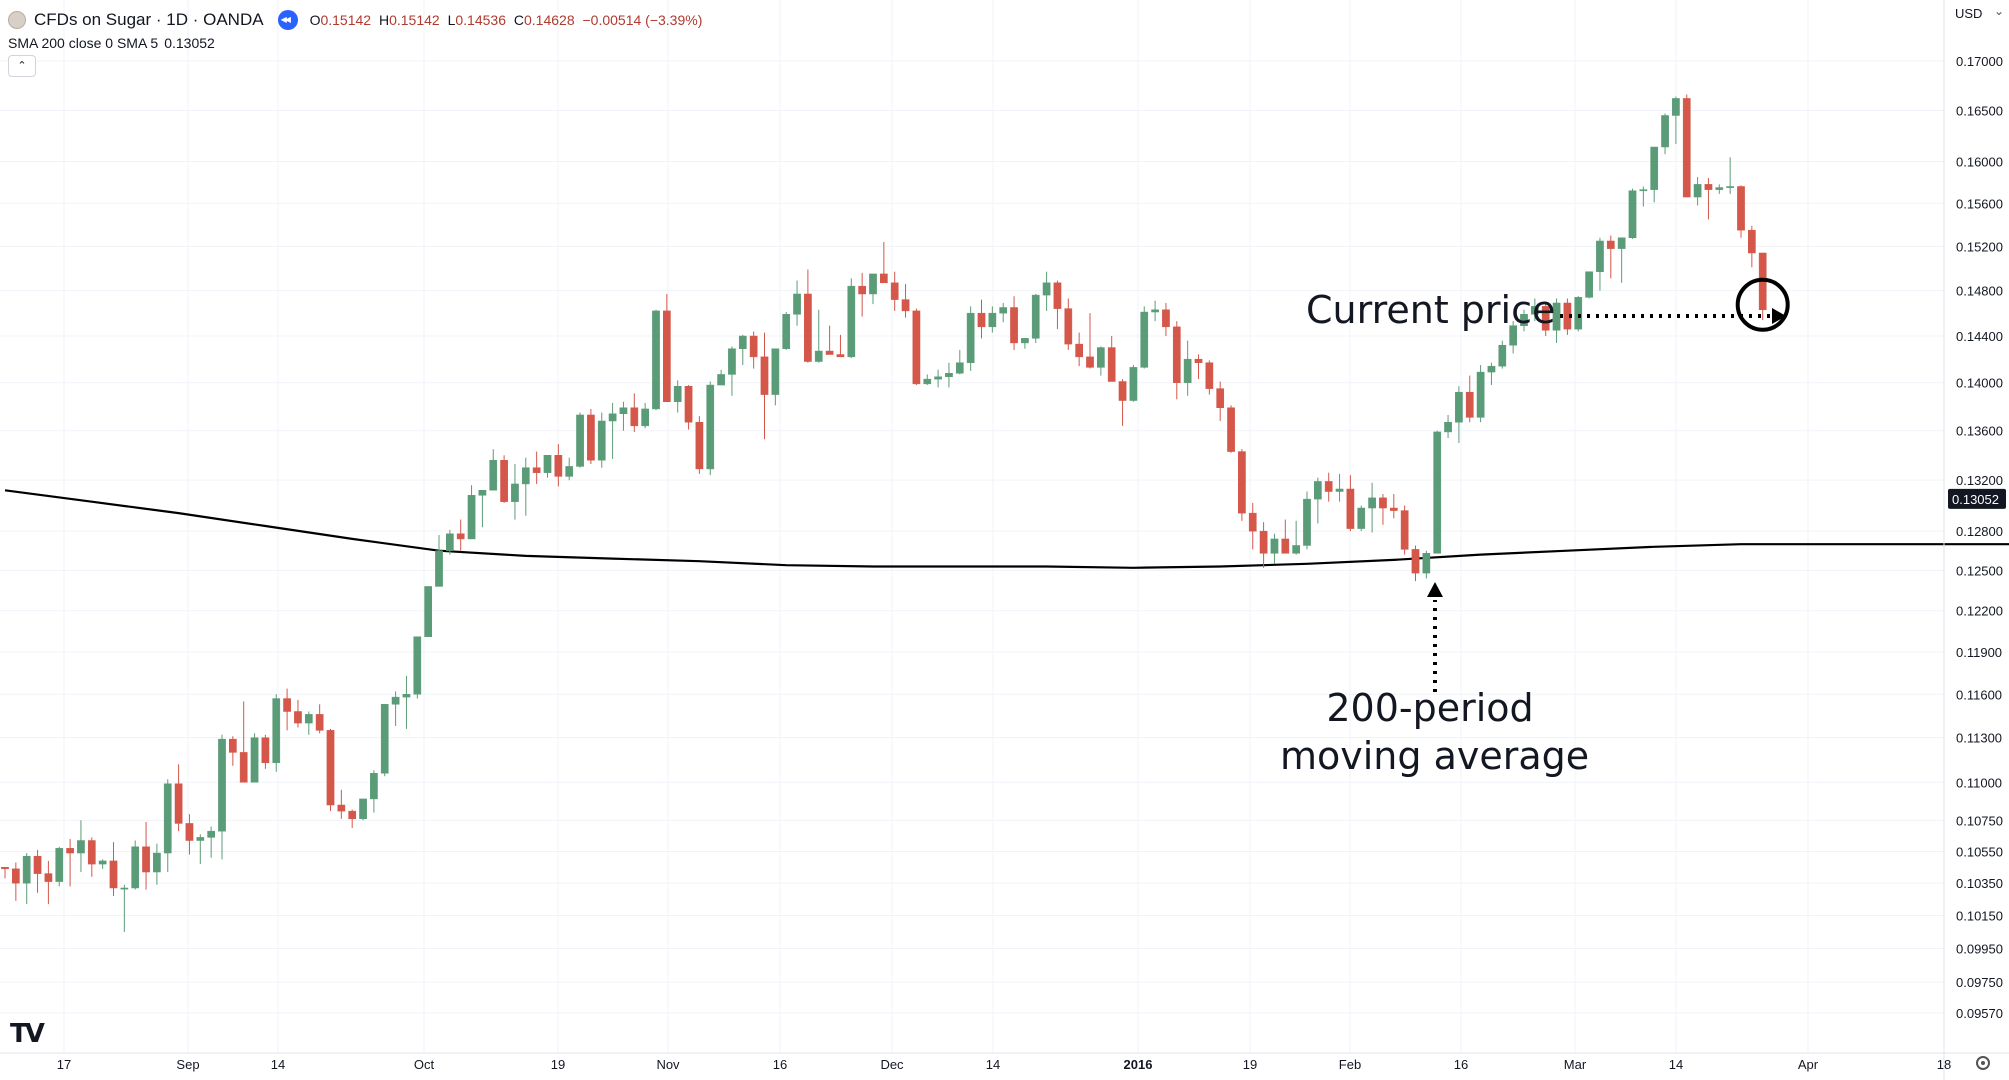 The width and height of the screenshot is (2009, 1080). What do you see at coordinates (149, 19) in the screenshot?
I see `symbol-title: CFDs on Sugar · 1D · OANDA` at bounding box center [149, 19].